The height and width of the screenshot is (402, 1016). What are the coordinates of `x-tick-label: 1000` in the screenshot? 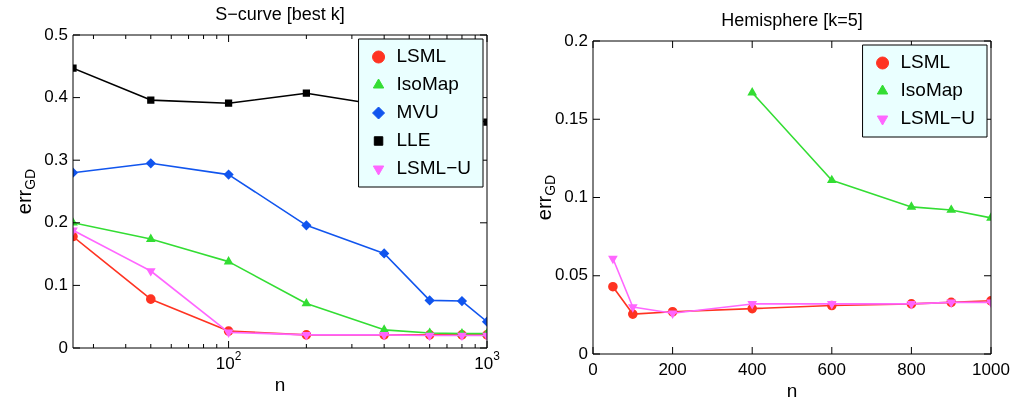 It's located at (991, 369).